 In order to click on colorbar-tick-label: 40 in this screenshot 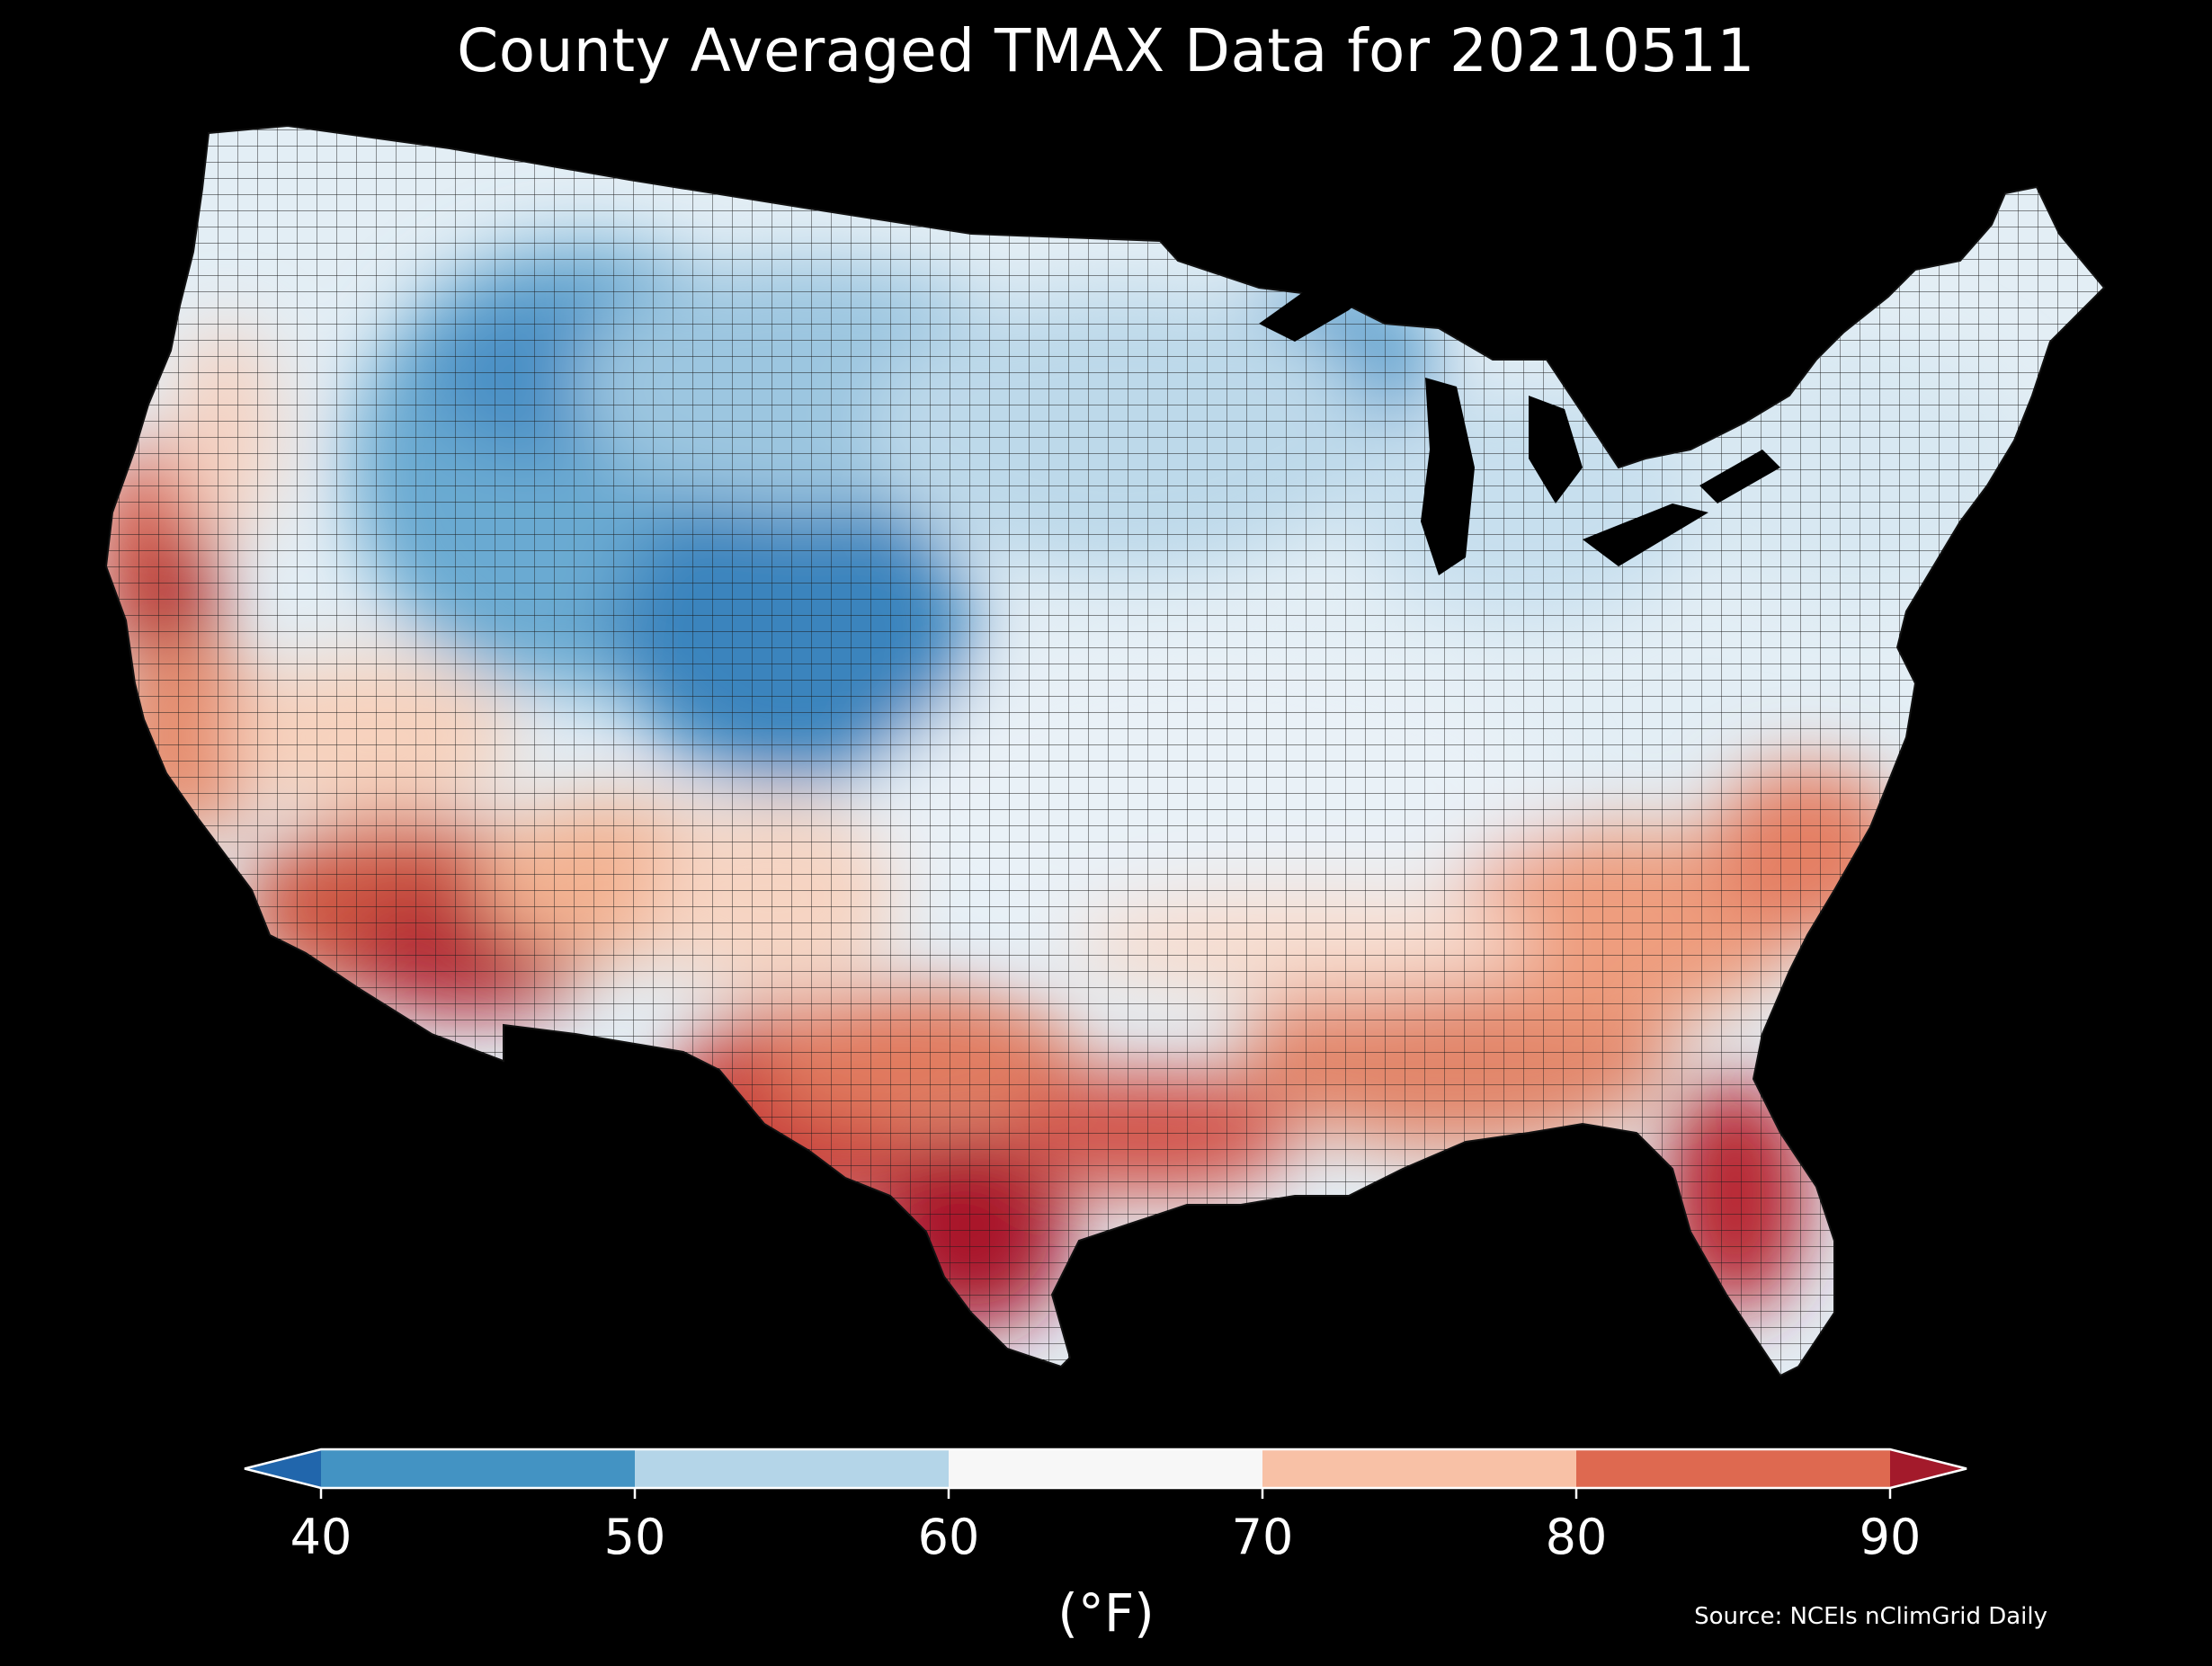, I will do `click(321, 1537)`.